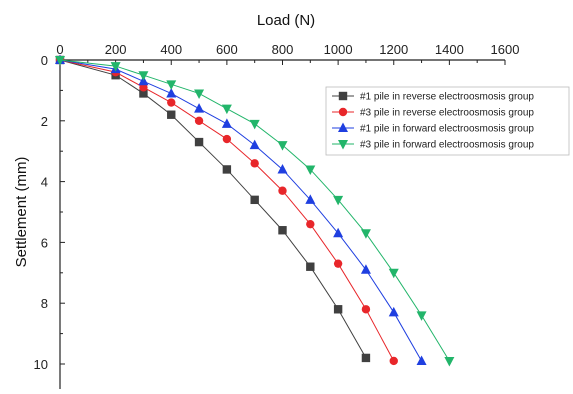 This screenshot has width=573, height=394. What do you see at coordinates (171, 49) in the screenshot?
I see `x-tick-label: 400` at bounding box center [171, 49].